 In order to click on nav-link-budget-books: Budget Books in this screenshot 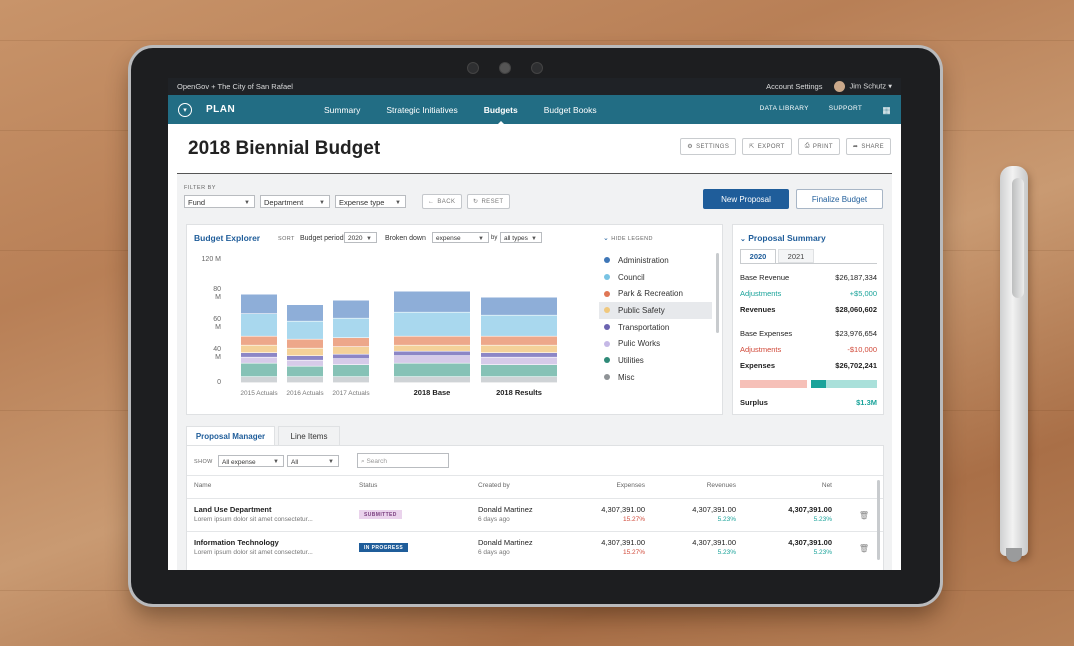, I will do `click(570, 110)`.